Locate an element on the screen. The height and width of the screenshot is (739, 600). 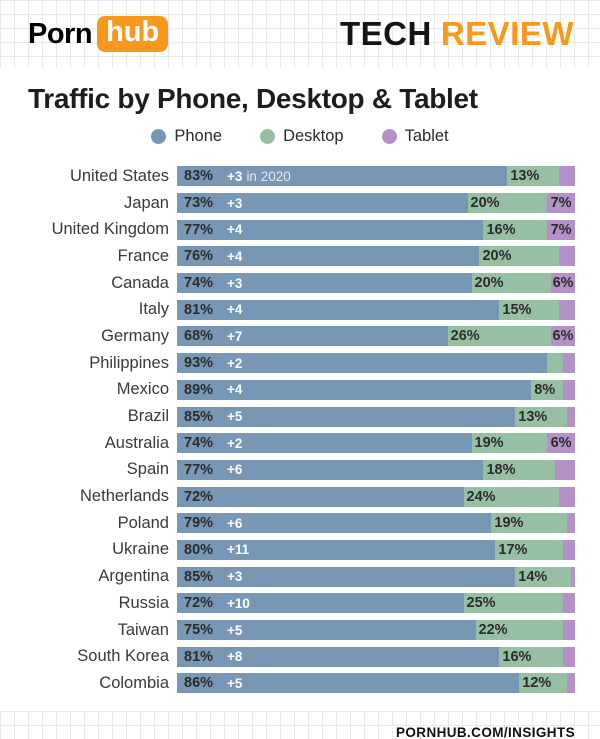
stacked-bar: 72% +10 25% is located at coordinates (376, 603).